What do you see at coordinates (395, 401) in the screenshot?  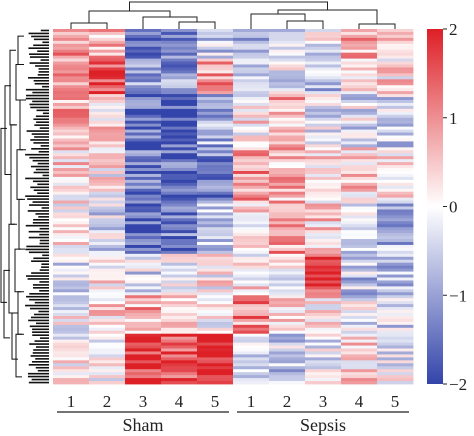 I see `column-tick-label: 5` at bounding box center [395, 401].